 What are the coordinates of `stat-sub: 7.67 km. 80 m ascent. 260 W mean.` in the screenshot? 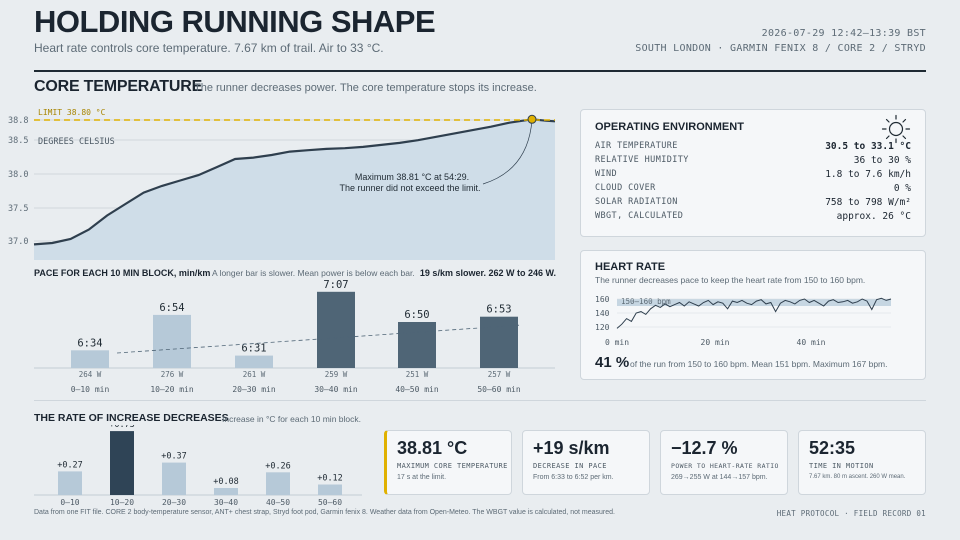 It's located at (857, 477).